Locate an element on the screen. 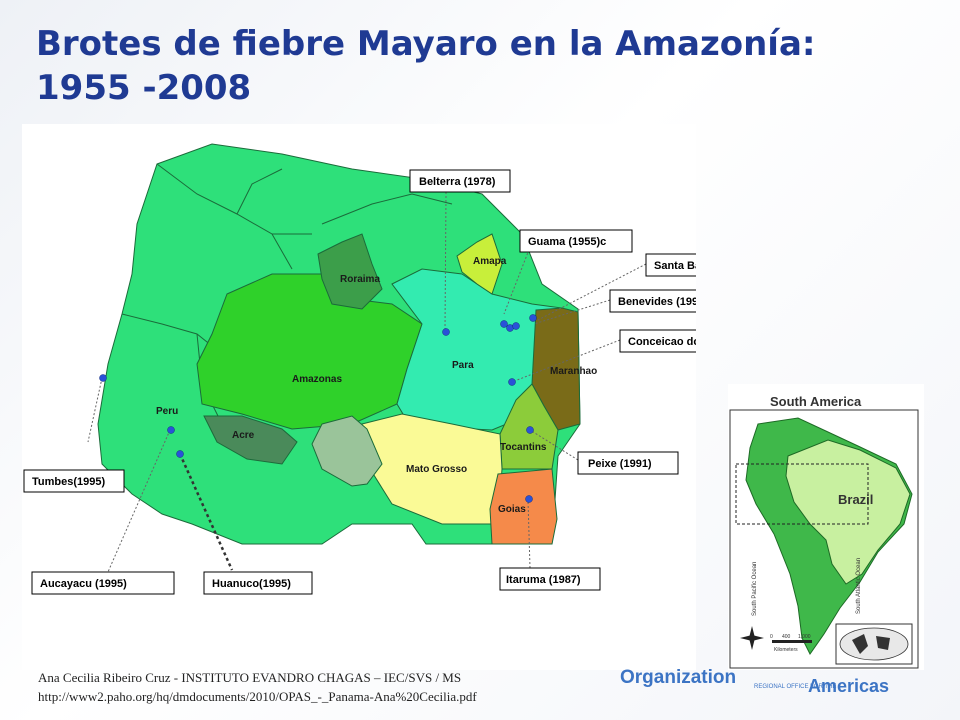  box-huanuco is located at coordinates (258, 583).